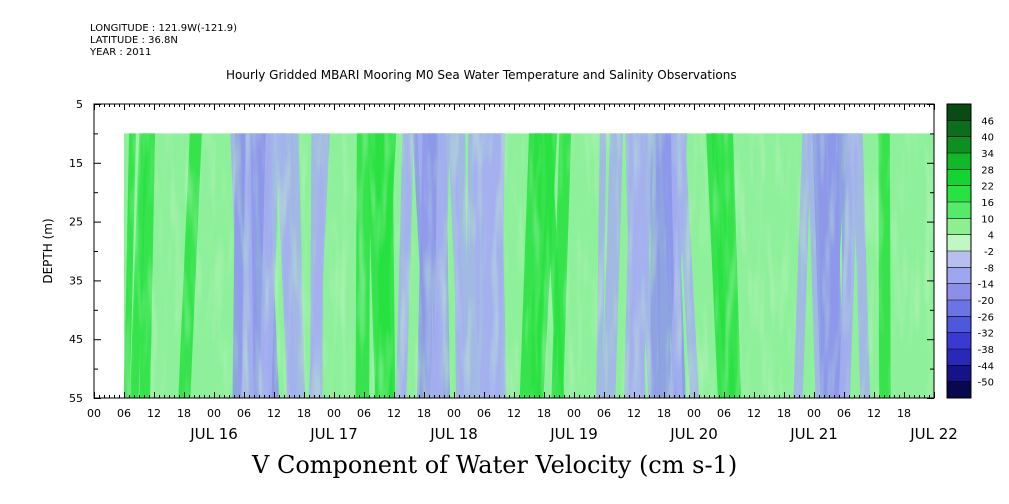  I want to click on colorbar-label: 28, so click(987, 170).